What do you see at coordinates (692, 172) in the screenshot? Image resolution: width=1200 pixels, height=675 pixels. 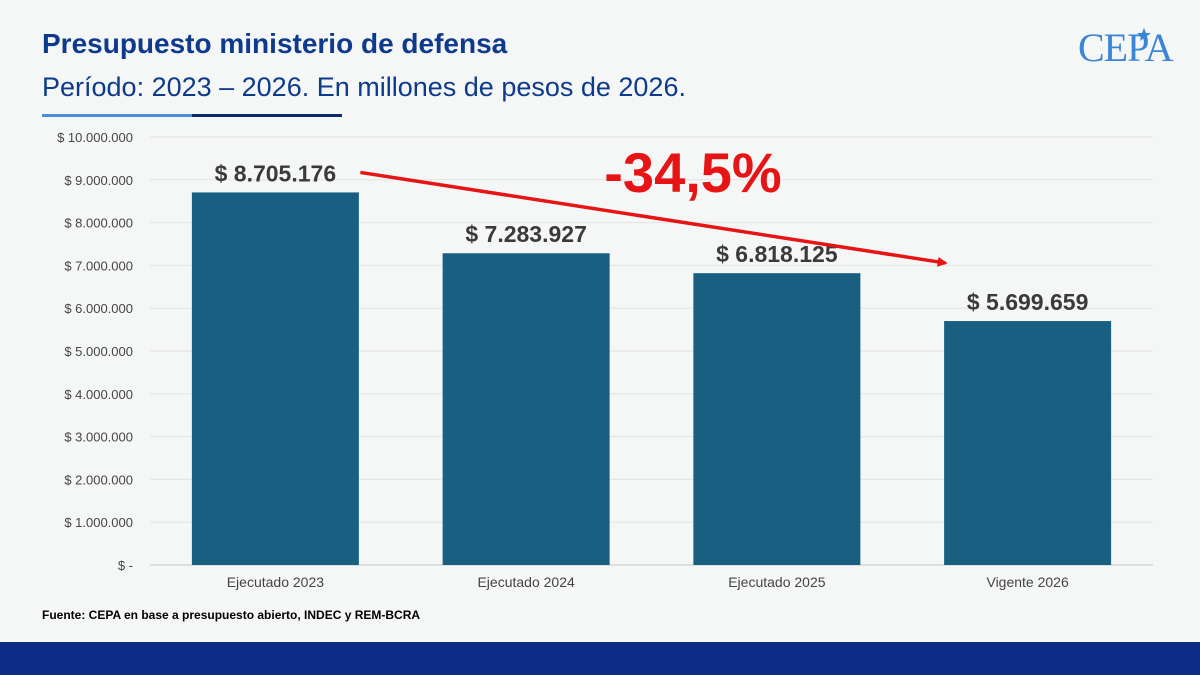 I see `change-percentage: -34,5%` at bounding box center [692, 172].